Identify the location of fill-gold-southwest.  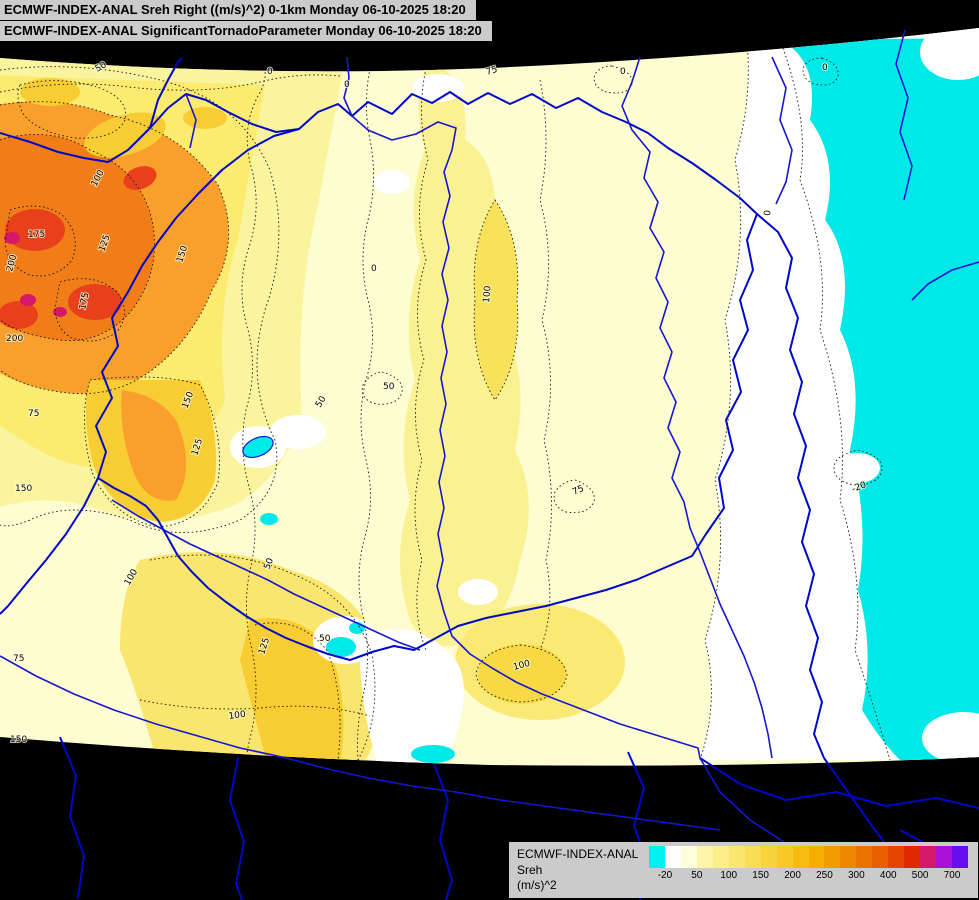
(292, 692).